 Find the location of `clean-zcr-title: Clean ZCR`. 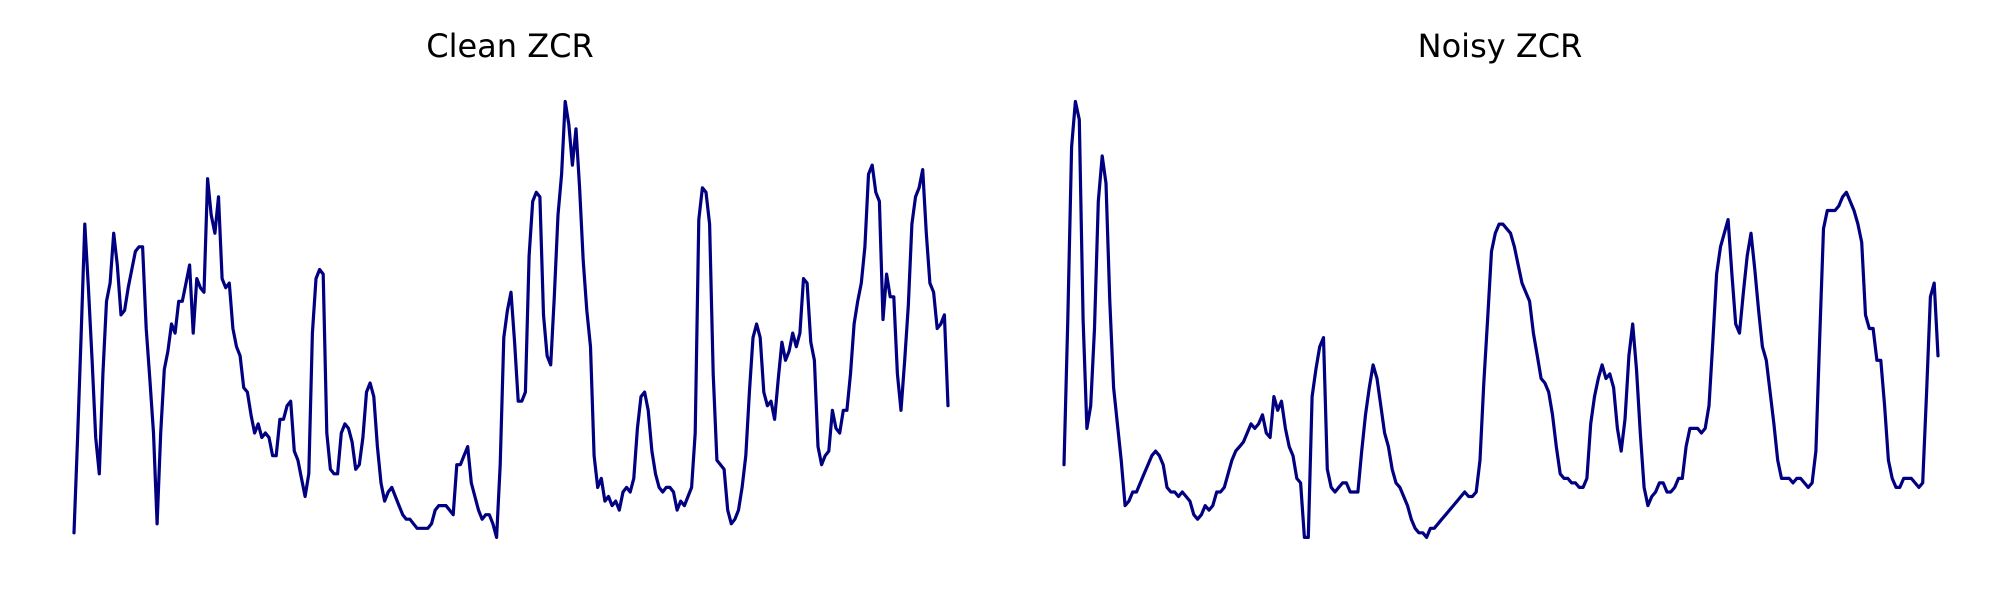

clean-zcr-title: Clean ZCR is located at coordinates (509, 46).